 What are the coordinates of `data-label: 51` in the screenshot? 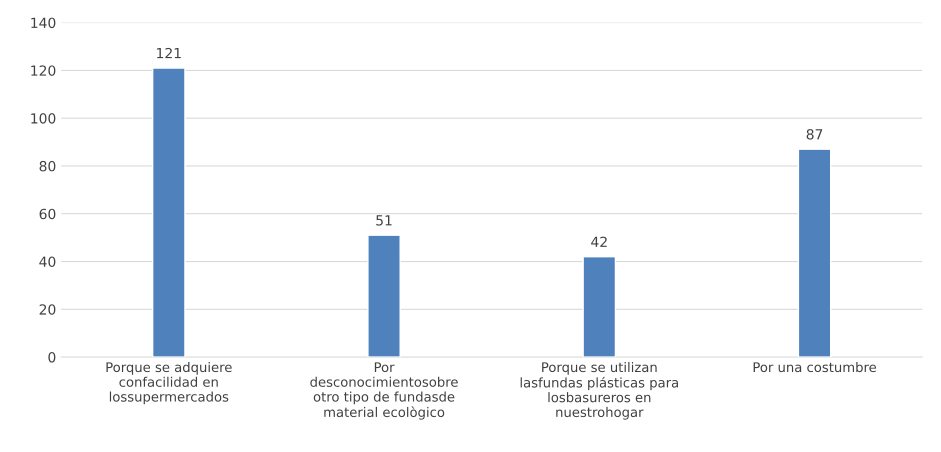 It's located at (384, 220).